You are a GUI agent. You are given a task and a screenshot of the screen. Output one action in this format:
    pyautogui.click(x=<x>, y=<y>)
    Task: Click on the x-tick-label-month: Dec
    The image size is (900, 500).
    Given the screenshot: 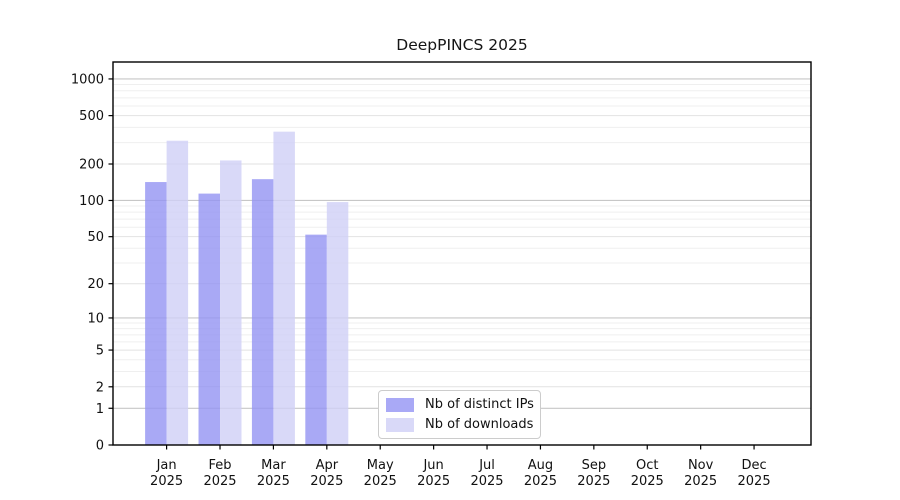 What is the action you would take?
    pyautogui.click(x=753, y=465)
    